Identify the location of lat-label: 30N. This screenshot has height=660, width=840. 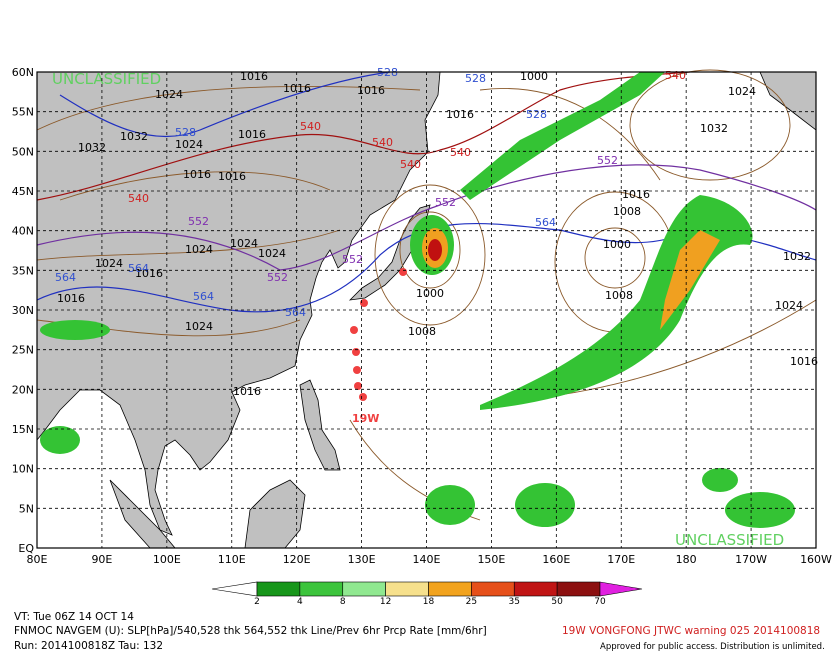
(23, 310).